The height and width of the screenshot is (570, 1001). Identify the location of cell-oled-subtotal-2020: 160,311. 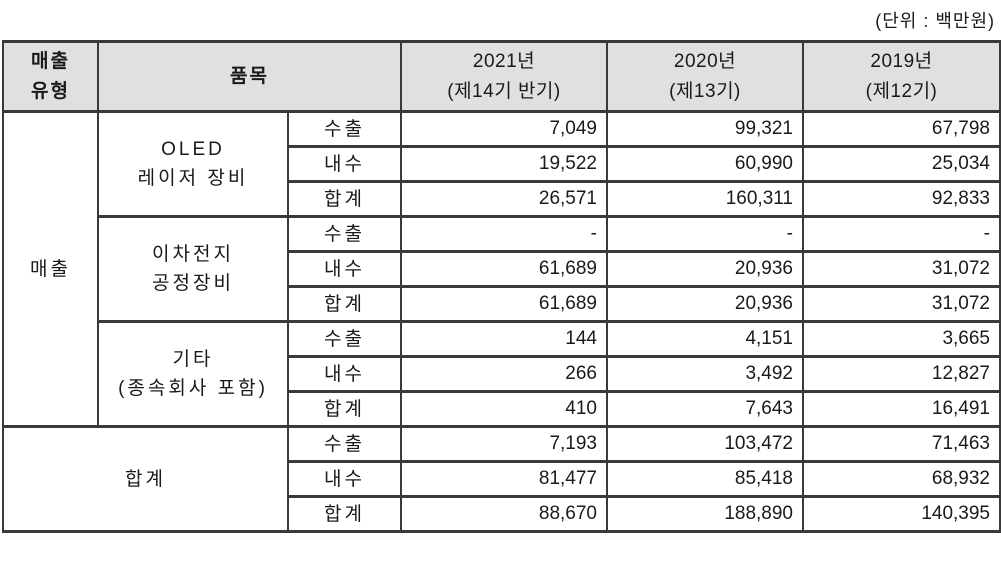
(705, 199).